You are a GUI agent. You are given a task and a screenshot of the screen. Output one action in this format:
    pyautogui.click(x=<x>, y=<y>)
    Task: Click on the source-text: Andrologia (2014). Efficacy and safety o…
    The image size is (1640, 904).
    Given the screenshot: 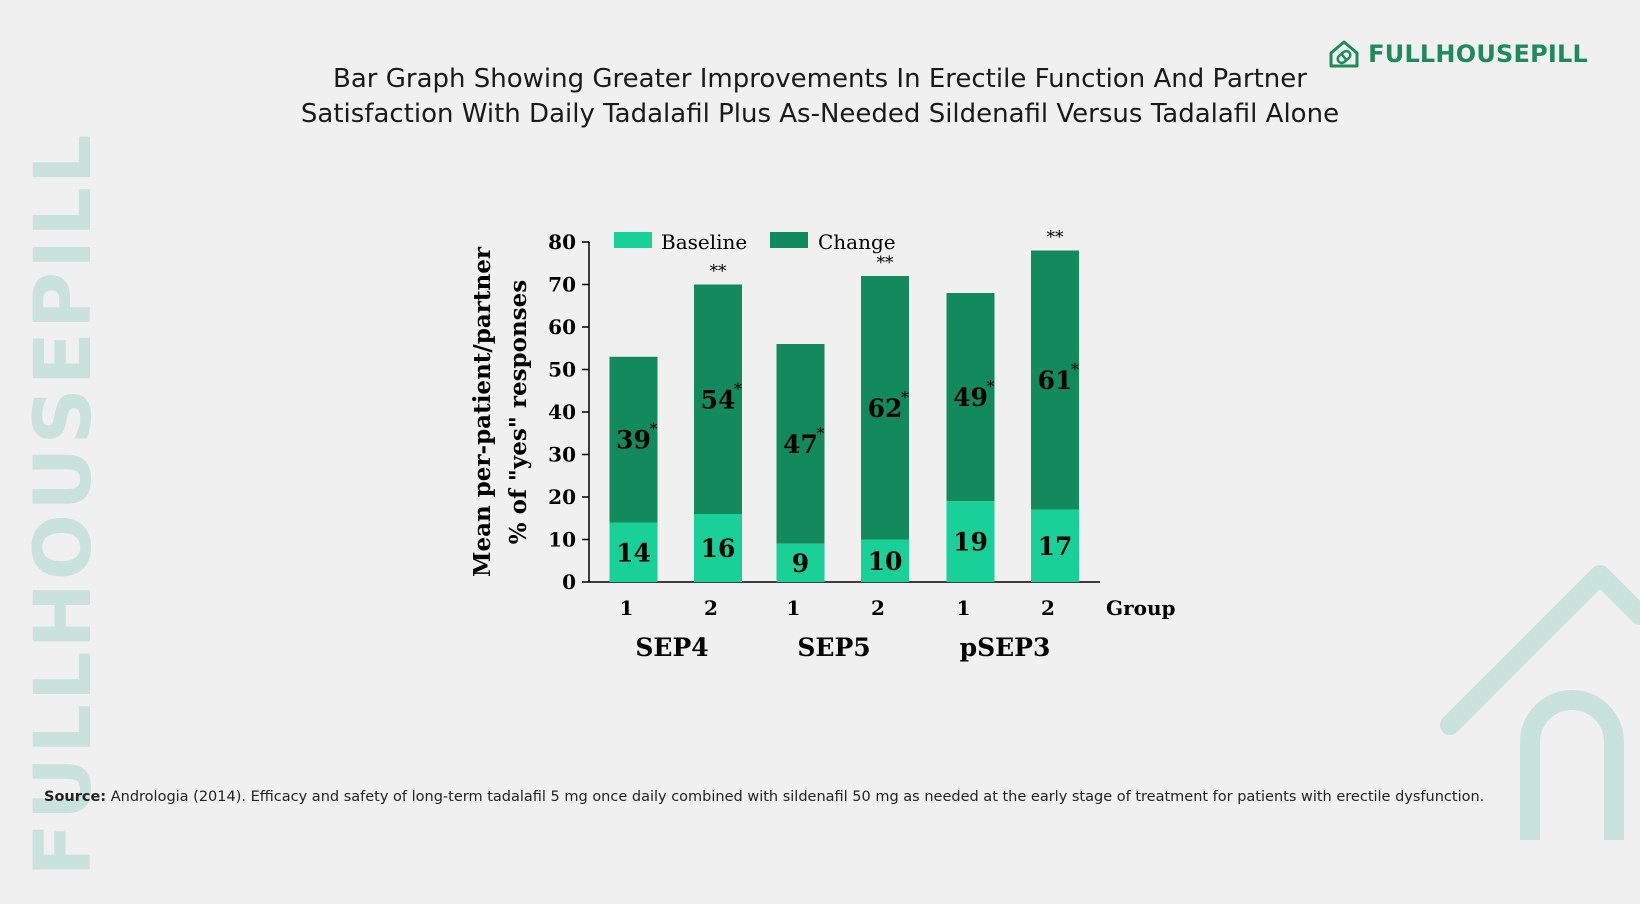 What is the action you would take?
    pyautogui.click(x=795, y=797)
    